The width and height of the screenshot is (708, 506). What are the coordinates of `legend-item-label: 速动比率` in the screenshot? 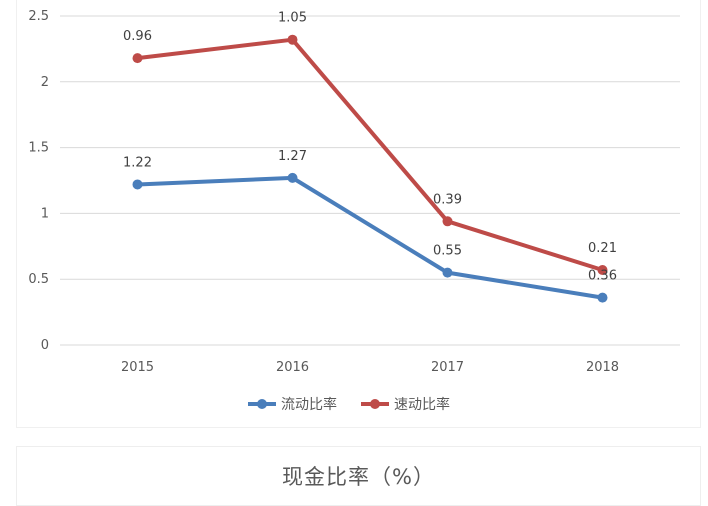 It's located at (422, 404).